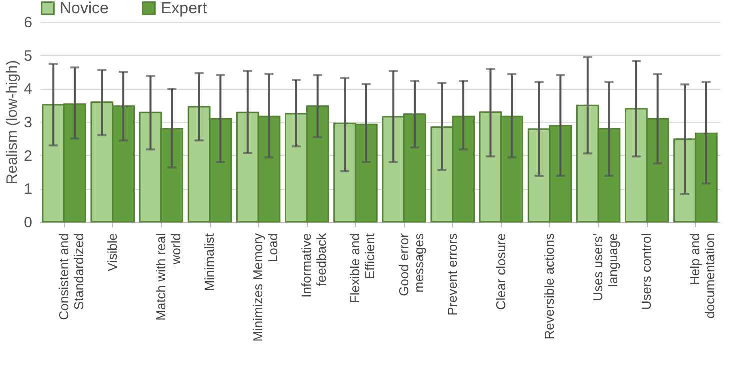 This screenshot has width=747, height=371. What do you see at coordinates (168, 277) in the screenshot?
I see `x-tick-label: Match with real world` at bounding box center [168, 277].